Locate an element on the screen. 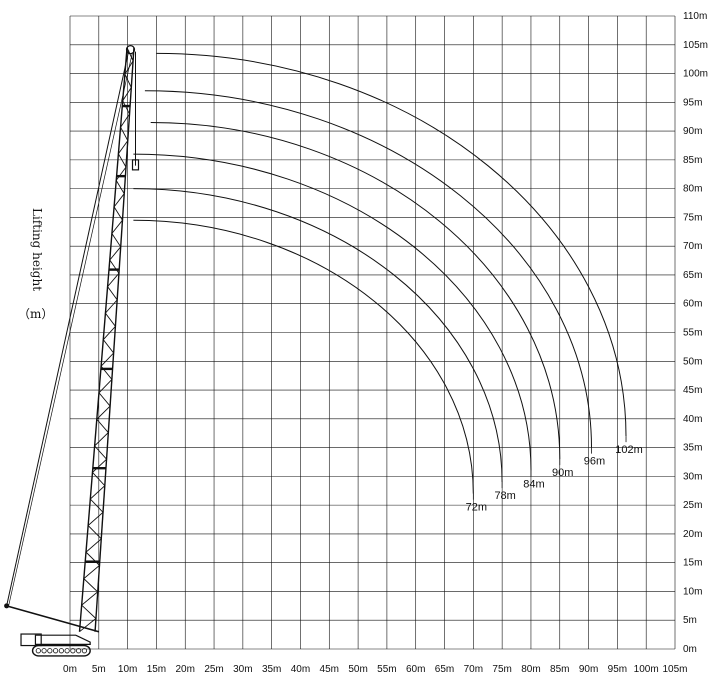 This screenshot has width=710, height=685. pendant-rope is located at coordinates (68, 328).